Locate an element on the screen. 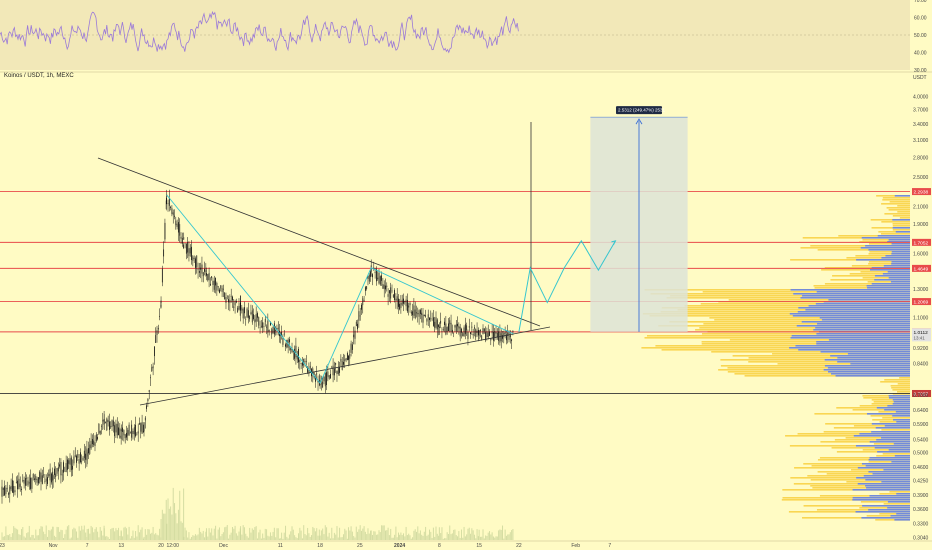 The height and width of the screenshot is (550, 932). x-tick-label: 20 is located at coordinates (161, 546).